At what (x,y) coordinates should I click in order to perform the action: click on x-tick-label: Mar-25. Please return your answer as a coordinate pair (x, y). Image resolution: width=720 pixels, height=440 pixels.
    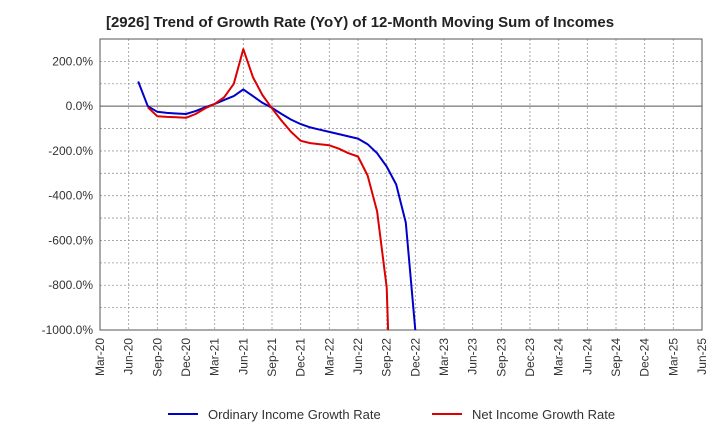
    Looking at the image, I should click on (673, 357).